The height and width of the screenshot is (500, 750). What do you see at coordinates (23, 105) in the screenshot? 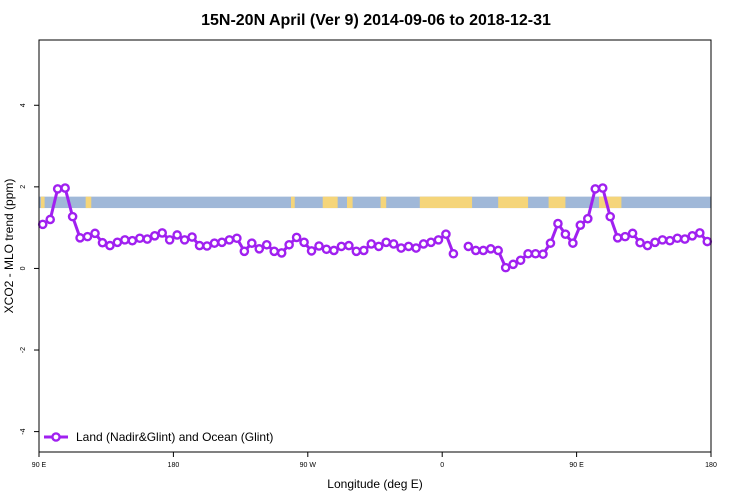
I see `y-tick-label: 4` at bounding box center [23, 105].